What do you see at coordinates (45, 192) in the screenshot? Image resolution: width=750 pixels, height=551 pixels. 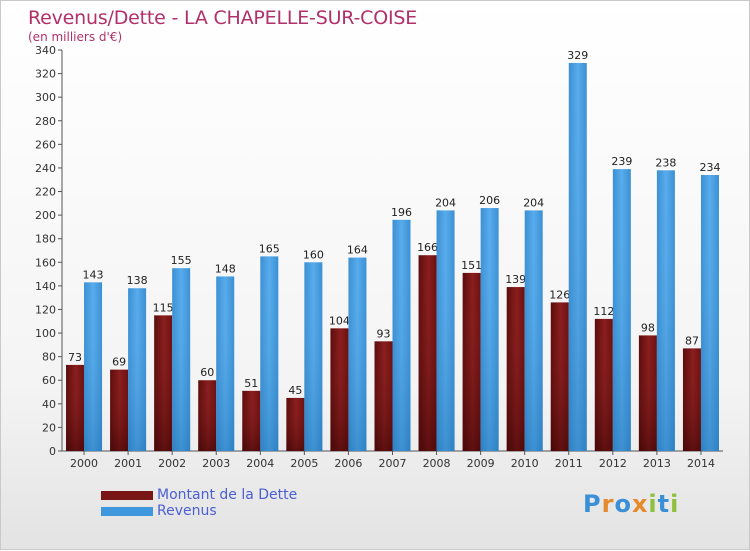 I see `y-tick-label: 220` at bounding box center [45, 192].